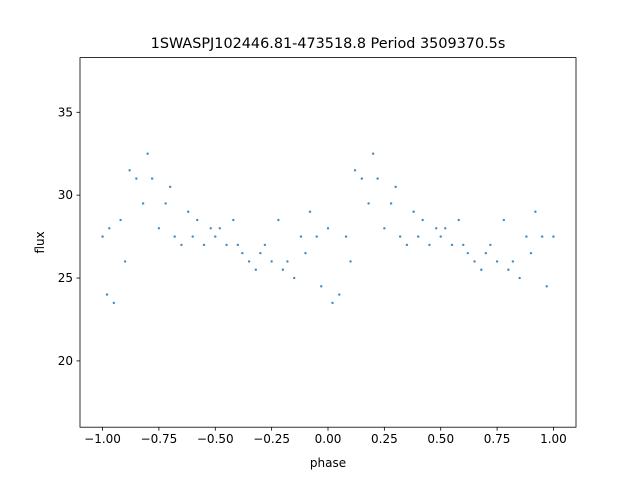  What do you see at coordinates (384, 439) in the screenshot?
I see `x-tick-label: 0.25` at bounding box center [384, 439].